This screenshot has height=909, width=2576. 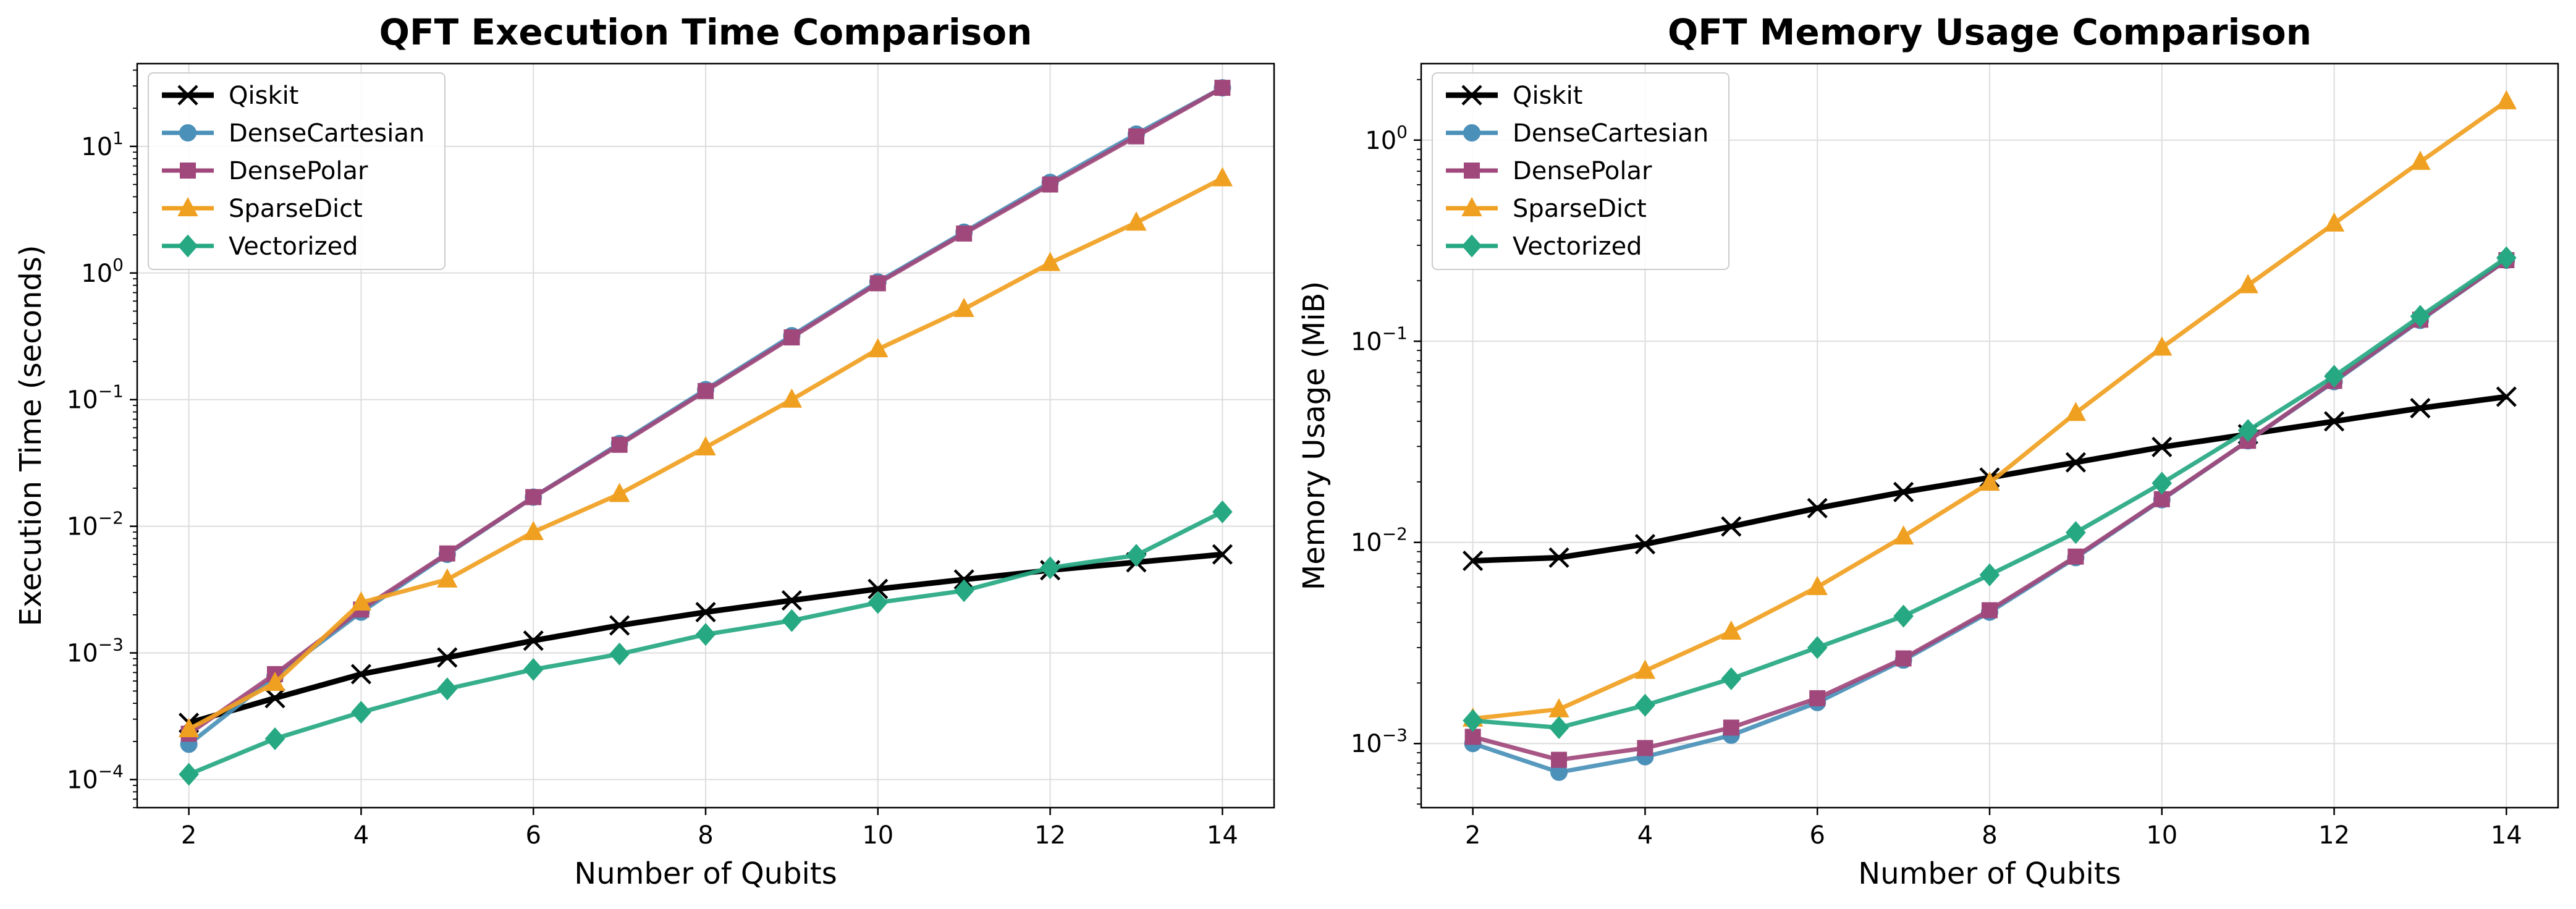 I want to click on legend-label: Vectorized, so click(x=1577, y=246).